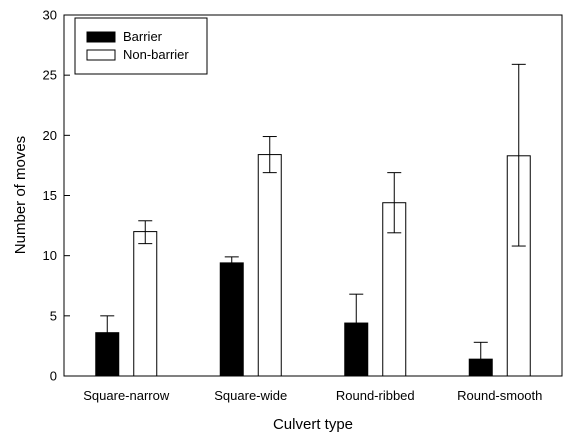  What do you see at coordinates (101, 37) in the screenshot?
I see `legend-swatch-barrier` at bounding box center [101, 37].